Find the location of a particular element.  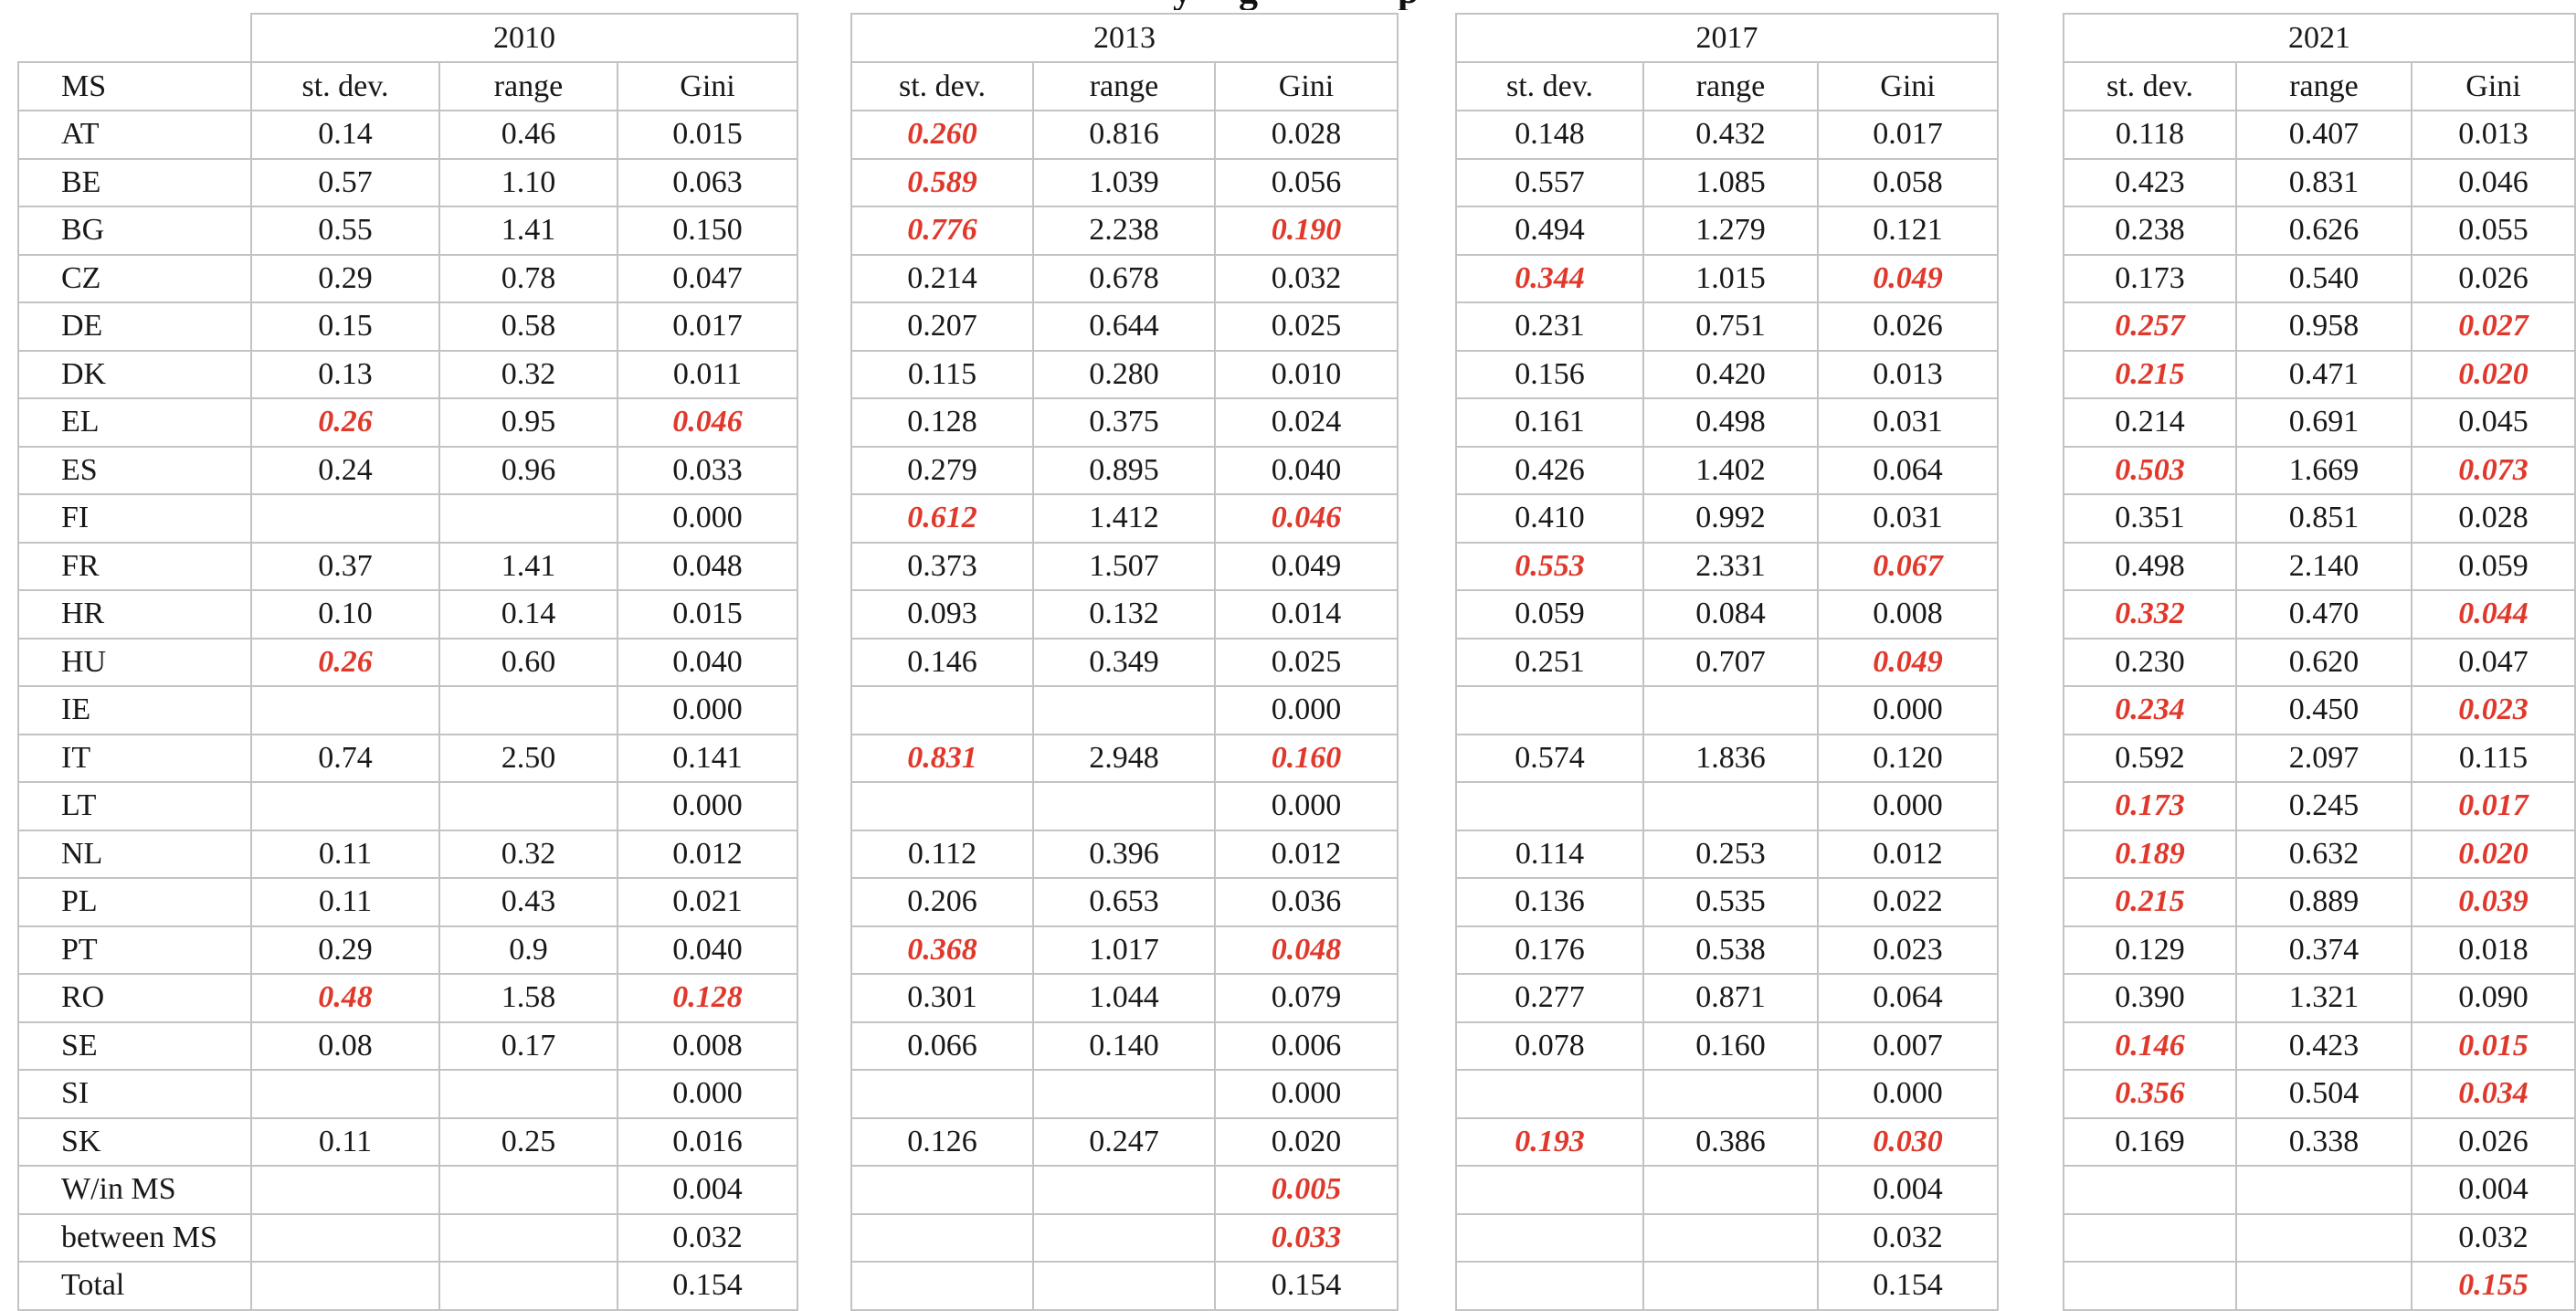

data-cell: 0.036 is located at coordinates (1306, 902).